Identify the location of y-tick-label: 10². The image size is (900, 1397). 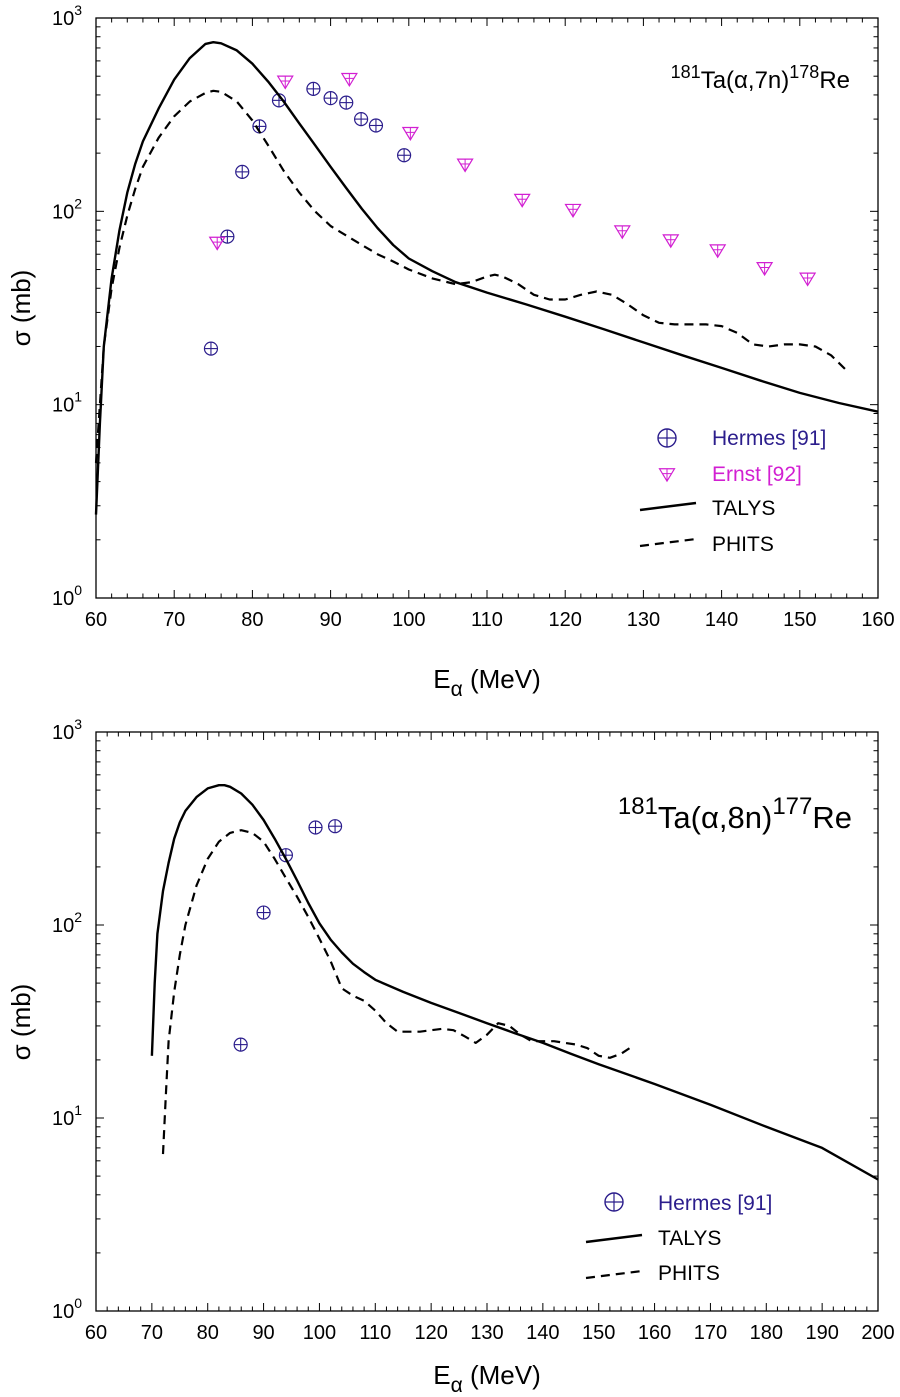
(67, 923).